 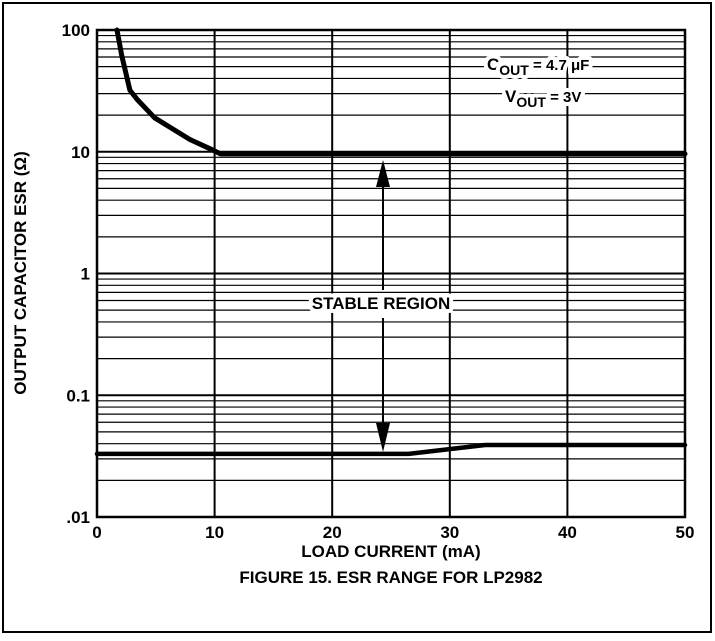 I want to click on annotation: COUT = 4.7 μF, so click(x=538, y=66).